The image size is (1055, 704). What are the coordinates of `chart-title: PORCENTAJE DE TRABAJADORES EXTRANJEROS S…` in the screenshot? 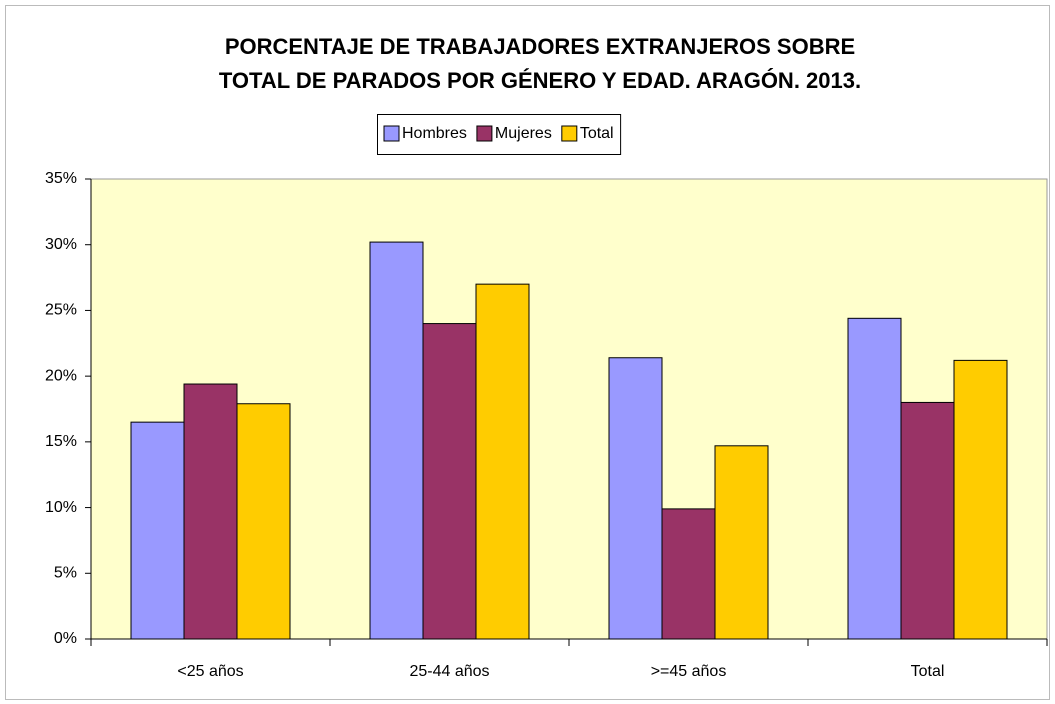 It's located at (540, 46).